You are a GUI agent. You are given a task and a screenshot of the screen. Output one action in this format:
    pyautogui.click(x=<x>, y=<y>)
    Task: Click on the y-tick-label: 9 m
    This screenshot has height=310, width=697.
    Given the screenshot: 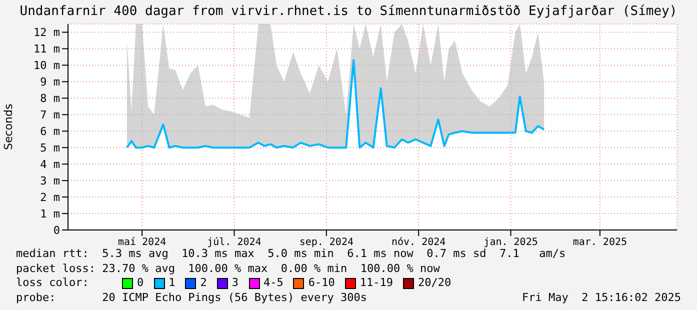 What is the action you would take?
    pyautogui.click(x=50, y=82)
    